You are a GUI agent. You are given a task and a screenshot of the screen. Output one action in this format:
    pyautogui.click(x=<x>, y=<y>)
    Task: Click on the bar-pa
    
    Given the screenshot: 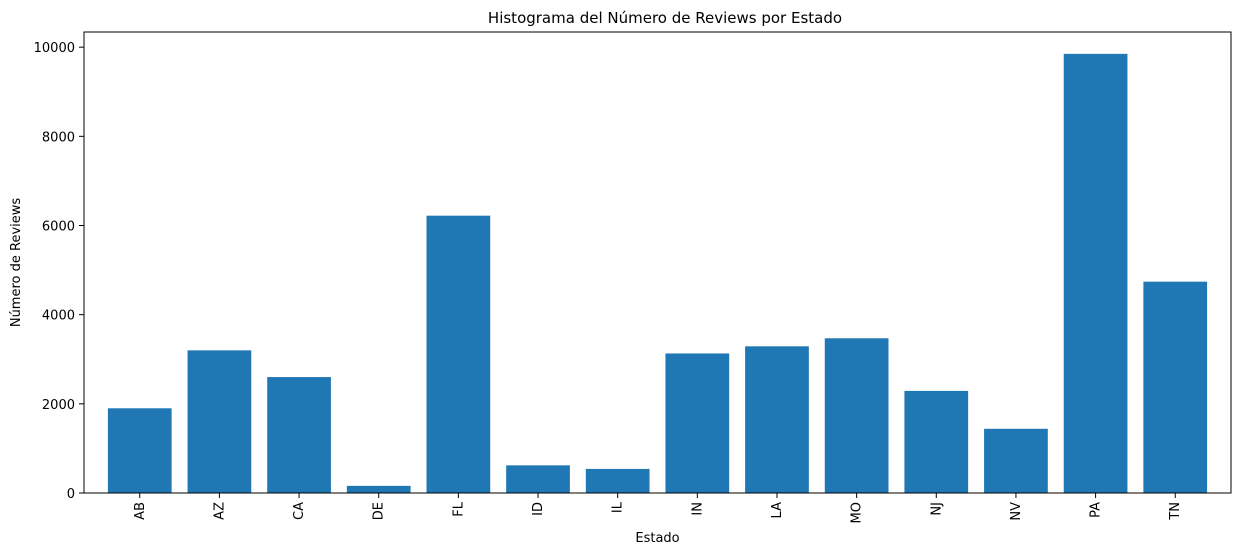 What is the action you would take?
    pyautogui.click(x=1095, y=273)
    